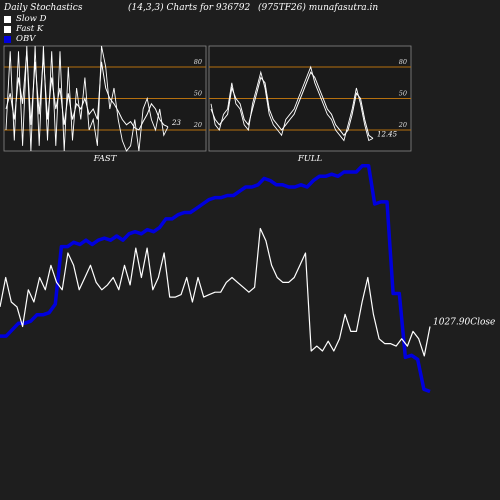 Image resolution: width=500 pixels, height=500 pixels. I want to click on legend-label-fast-k: Fast K, so click(30, 29).